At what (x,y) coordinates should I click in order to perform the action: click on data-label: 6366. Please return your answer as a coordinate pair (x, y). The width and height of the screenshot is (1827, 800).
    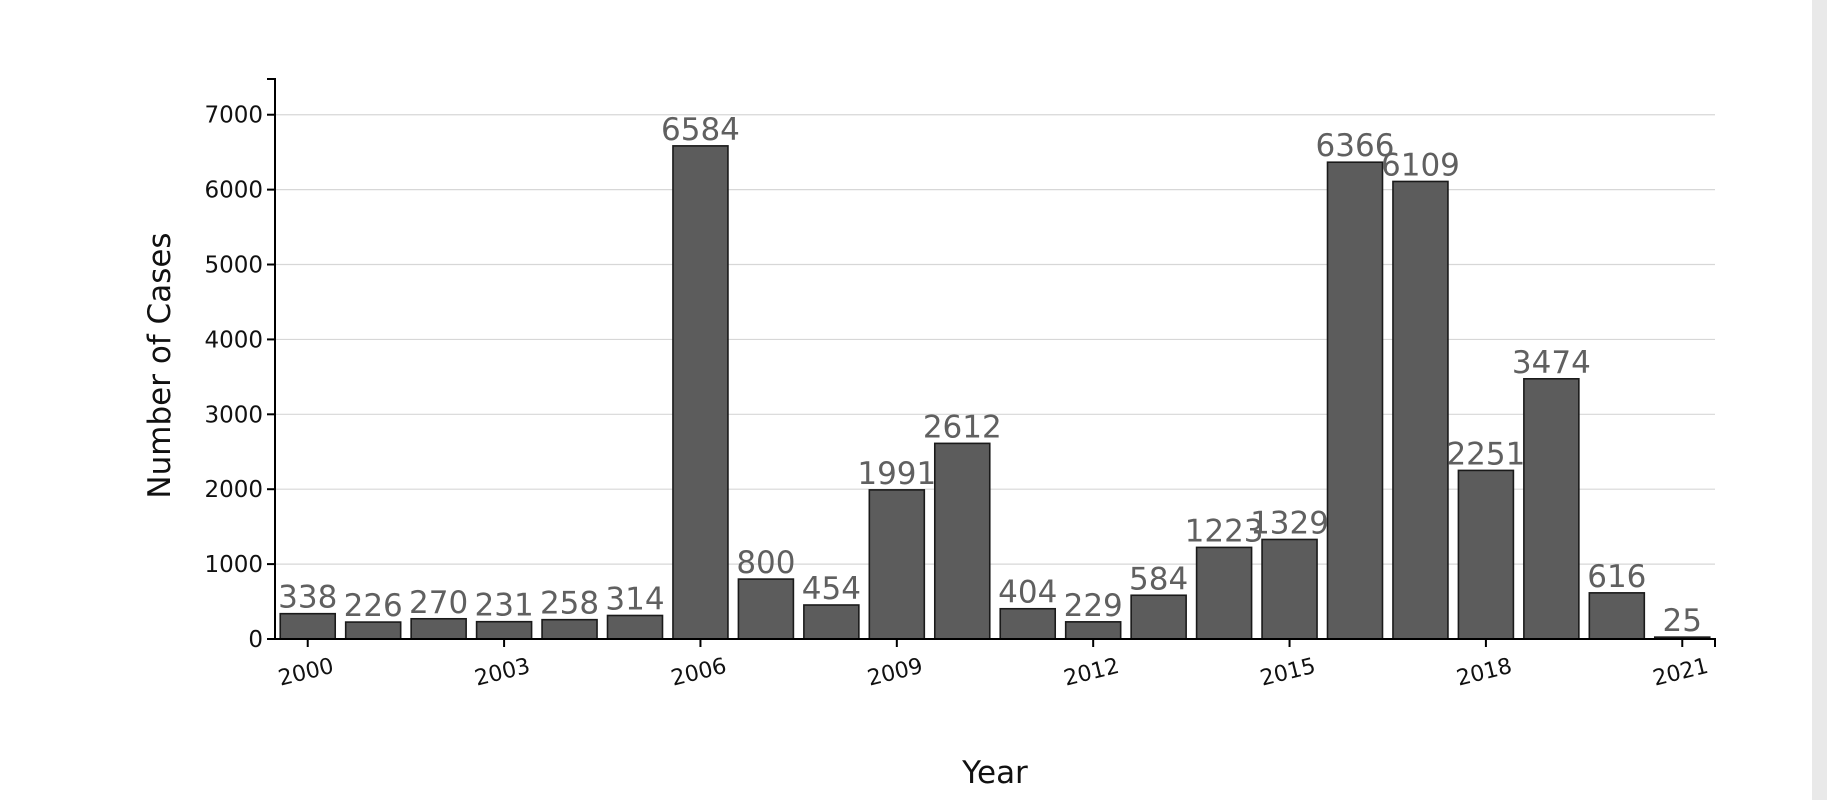
    Looking at the image, I should click on (1355, 146).